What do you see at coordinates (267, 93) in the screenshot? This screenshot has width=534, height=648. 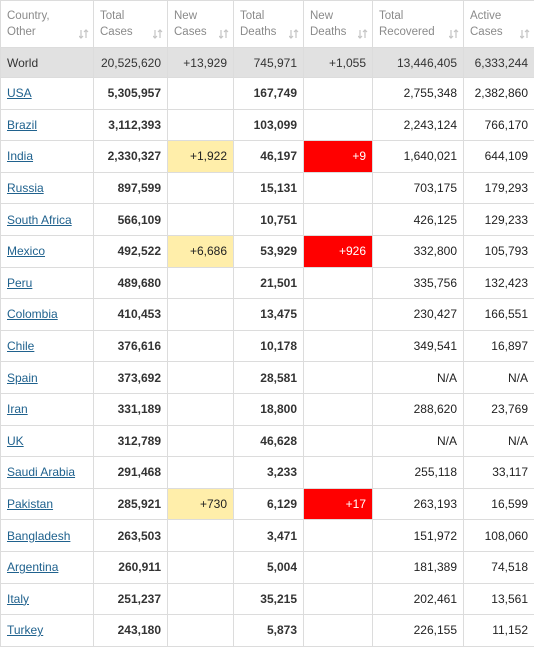 I see `country-row: USA 5,305,957 167,749 2,755,348 2,382,860` at bounding box center [267, 93].